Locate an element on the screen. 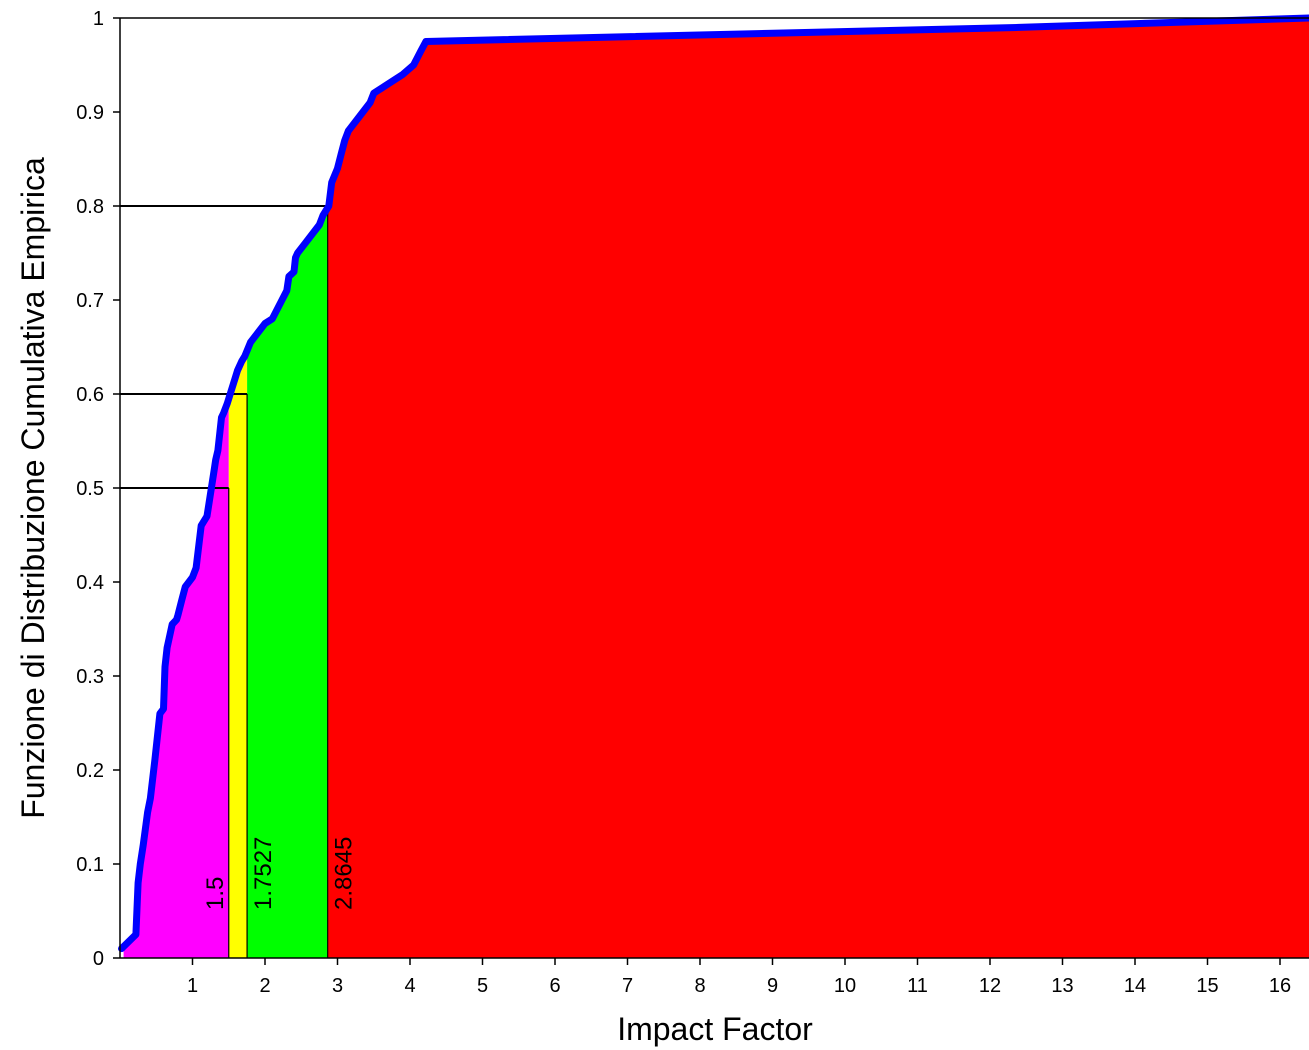 The image size is (1309, 1050). y-tick-label: 0.2 is located at coordinates (90, 771).